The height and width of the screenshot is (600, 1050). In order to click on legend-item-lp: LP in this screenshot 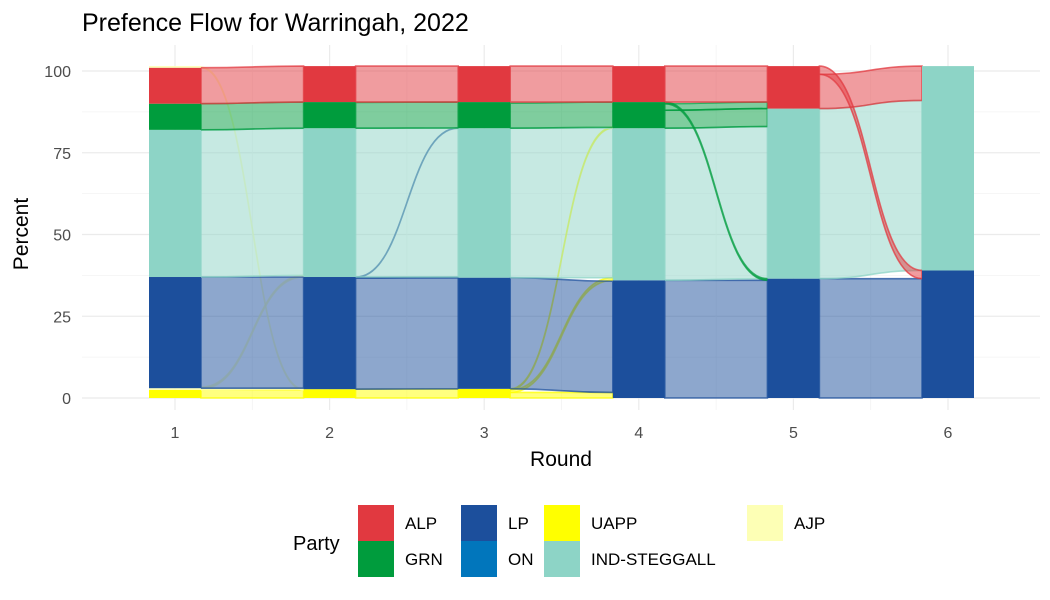, I will do `click(495, 523)`.